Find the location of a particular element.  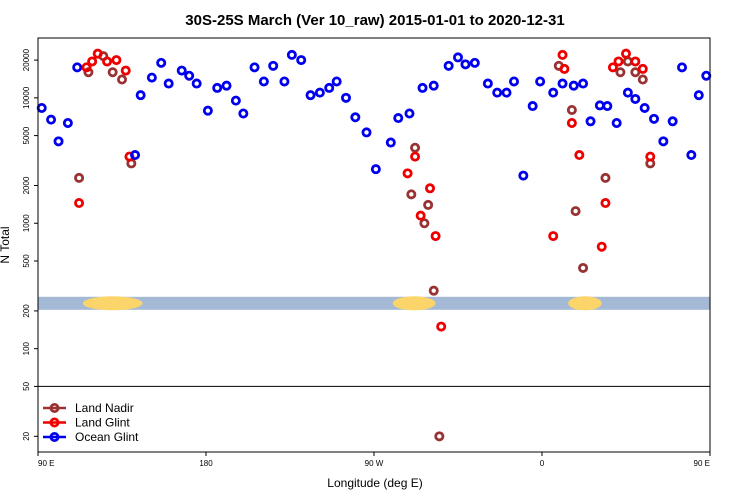

y-tick-label: 10000 is located at coordinates (26, 97).